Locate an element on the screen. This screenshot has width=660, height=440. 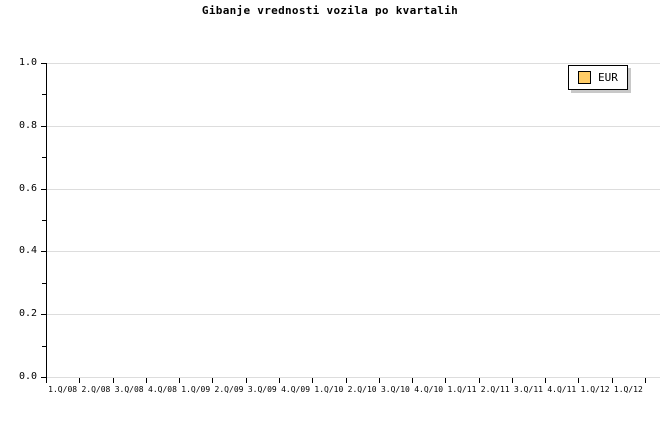
x-axis-tick-label: 1.Q/10 is located at coordinates (329, 389).